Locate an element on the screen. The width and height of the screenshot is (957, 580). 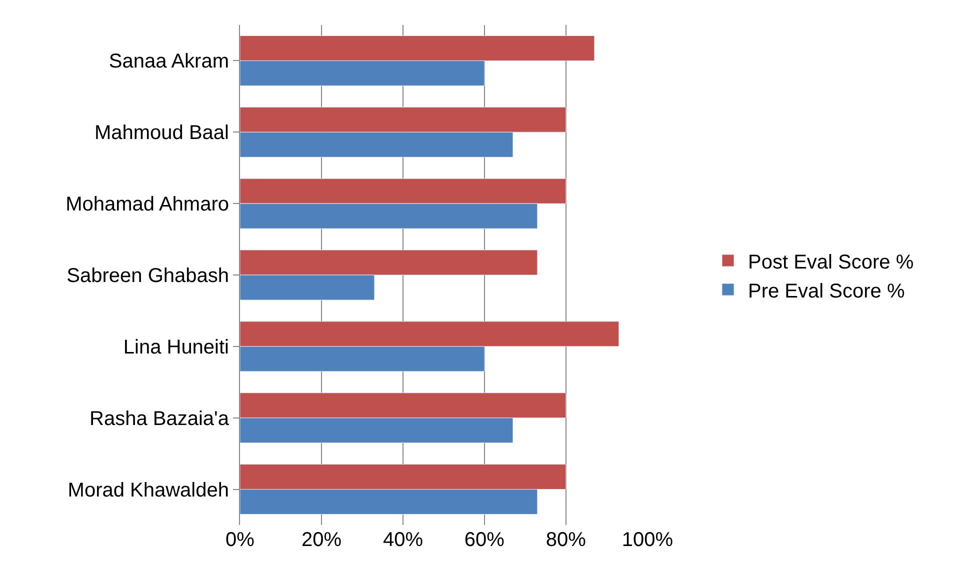
x-tick-label: 100% is located at coordinates (648, 540).